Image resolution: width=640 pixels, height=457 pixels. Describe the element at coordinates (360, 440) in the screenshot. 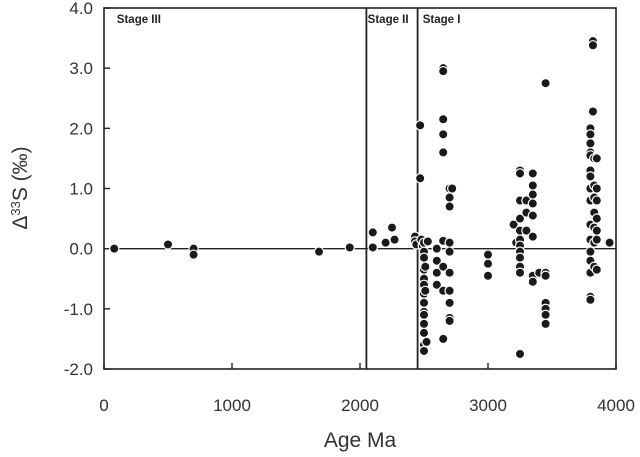

I see `x-axis-label: Age Ma` at that location.